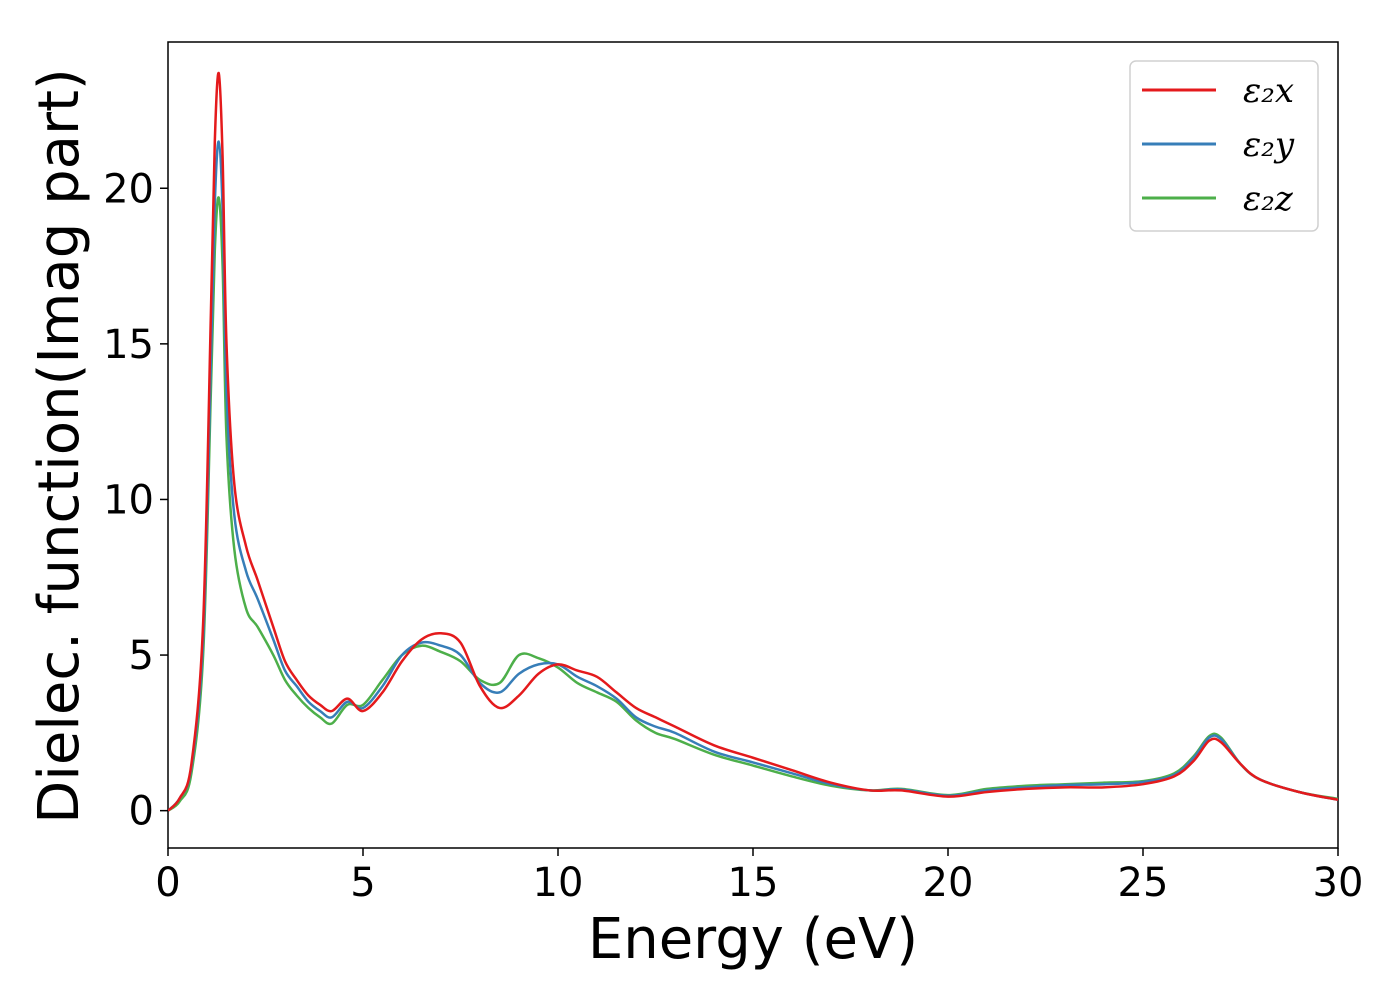  Describe the element at coordinates (558, 883) in the screenshot. I see `x-tick-label: 10` at that location.